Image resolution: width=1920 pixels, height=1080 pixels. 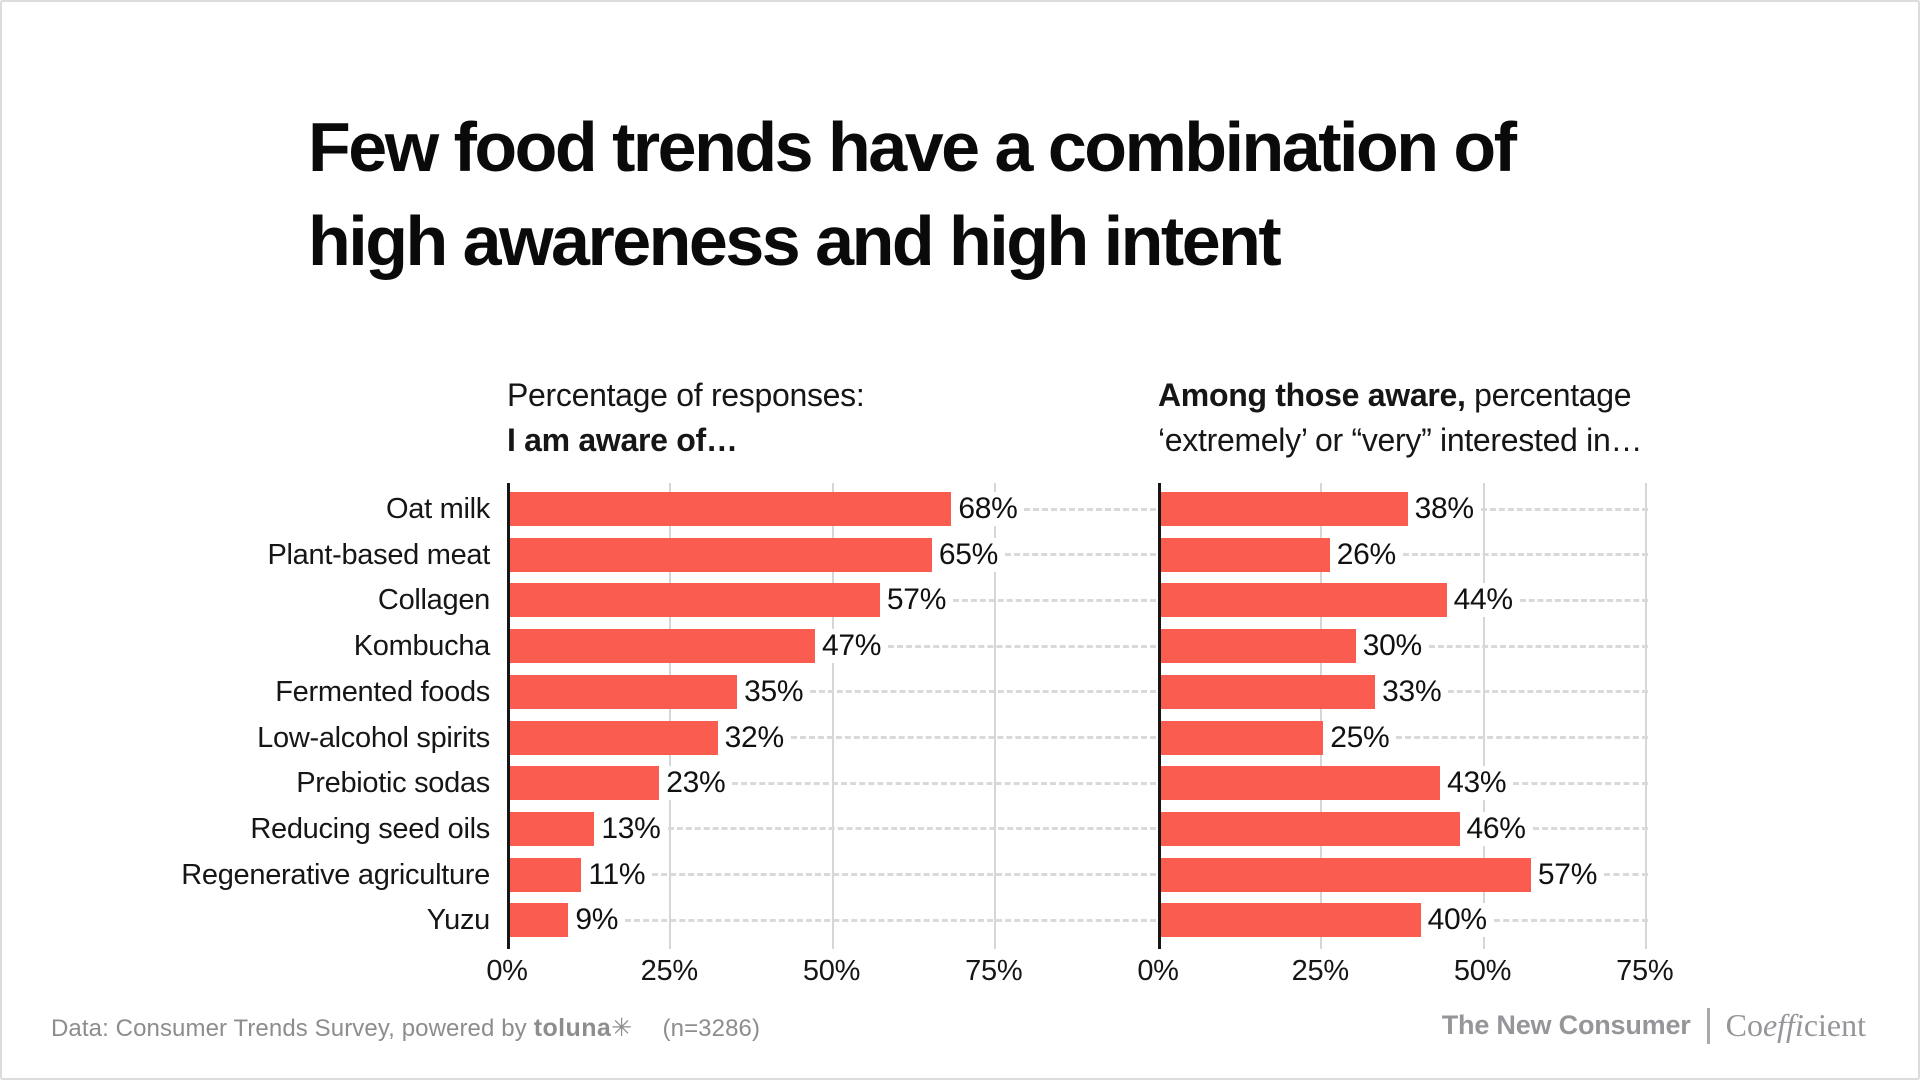 I want to click on category-label: Oat milk, so click(x=438, y=509).